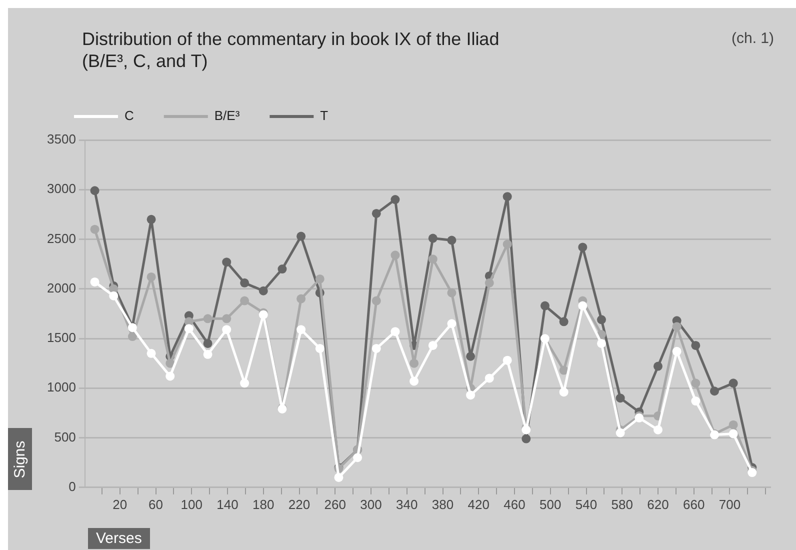 The image size is (796, 550). What do you see at coordinates (479, 504) in the screenshot?
I see `x-tick-label: 420` at bounding box center [479, 504].